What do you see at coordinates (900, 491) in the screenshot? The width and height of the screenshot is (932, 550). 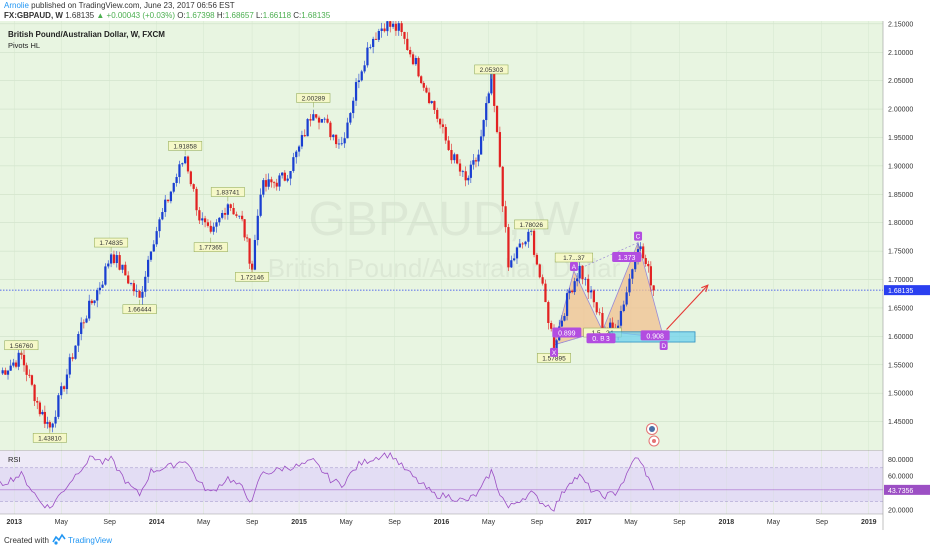 I see `rsi-last-label: 43.7356` at bounding box center [900, 491].